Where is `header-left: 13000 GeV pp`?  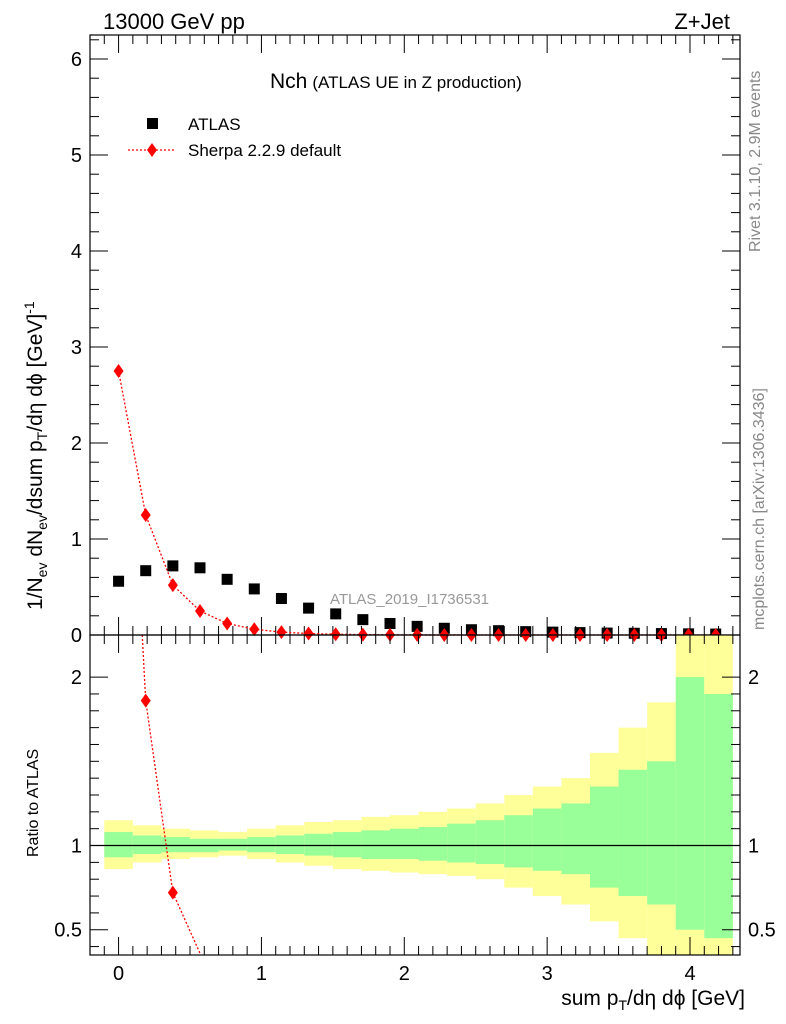 header-left: 13000 GeV pp is located at coordinates (174, 21).